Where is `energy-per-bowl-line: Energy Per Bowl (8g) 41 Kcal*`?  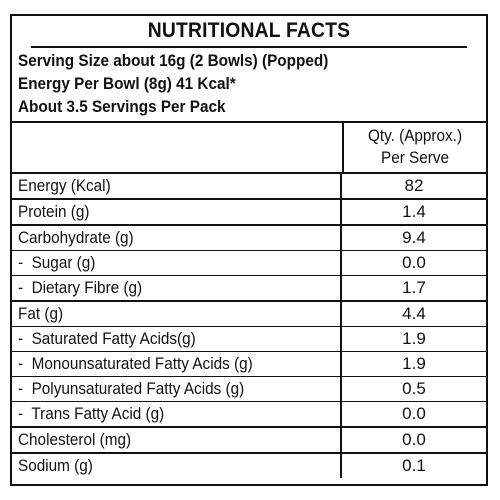 energy-per-bowl-line: Energy Per Bowl (8g) 41 Kcal* is located at coordinates (127, 83).